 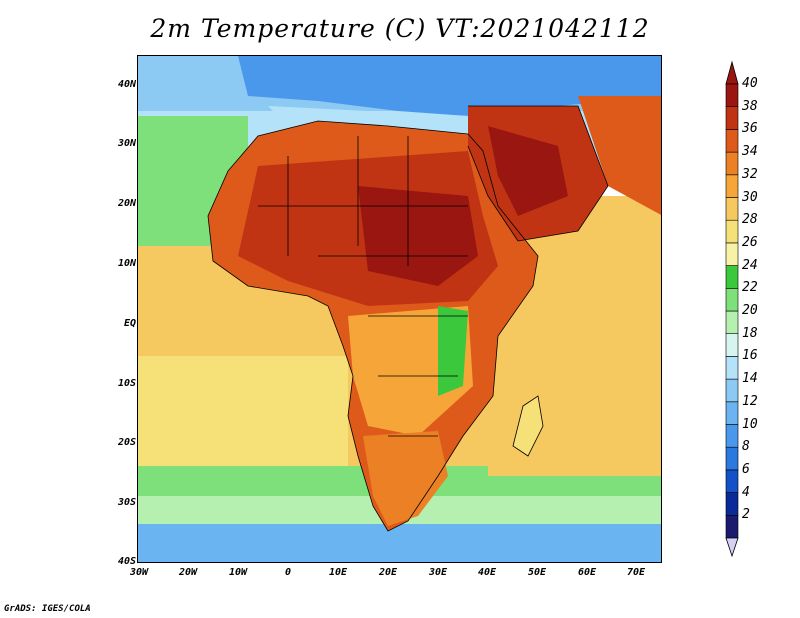 I want to click on colorbar-bottom-triangle, so click(x=732, y=547).